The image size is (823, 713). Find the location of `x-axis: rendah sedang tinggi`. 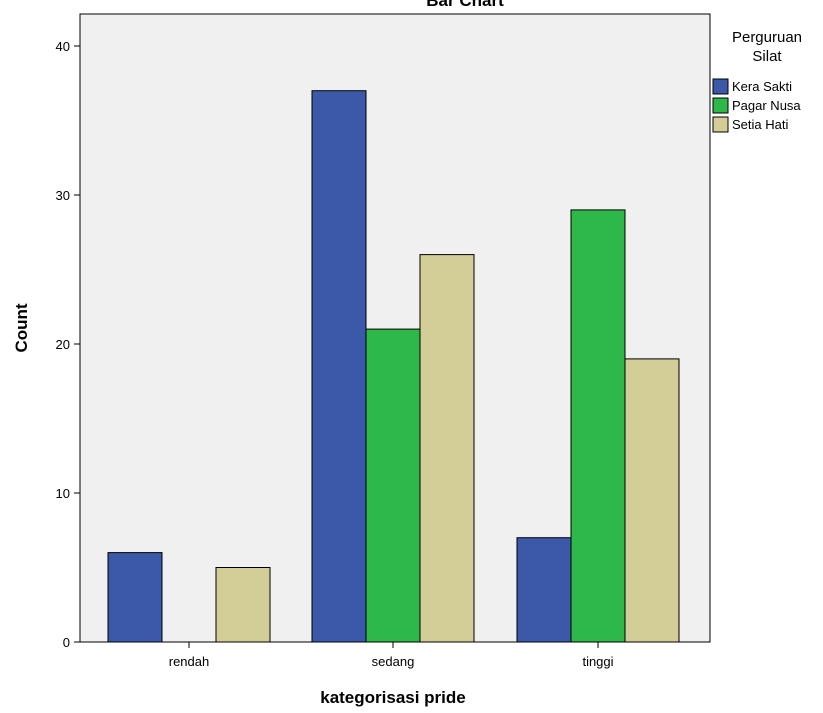

x-axis: rendah sedang tinggi is located at coordinates (391, 655).